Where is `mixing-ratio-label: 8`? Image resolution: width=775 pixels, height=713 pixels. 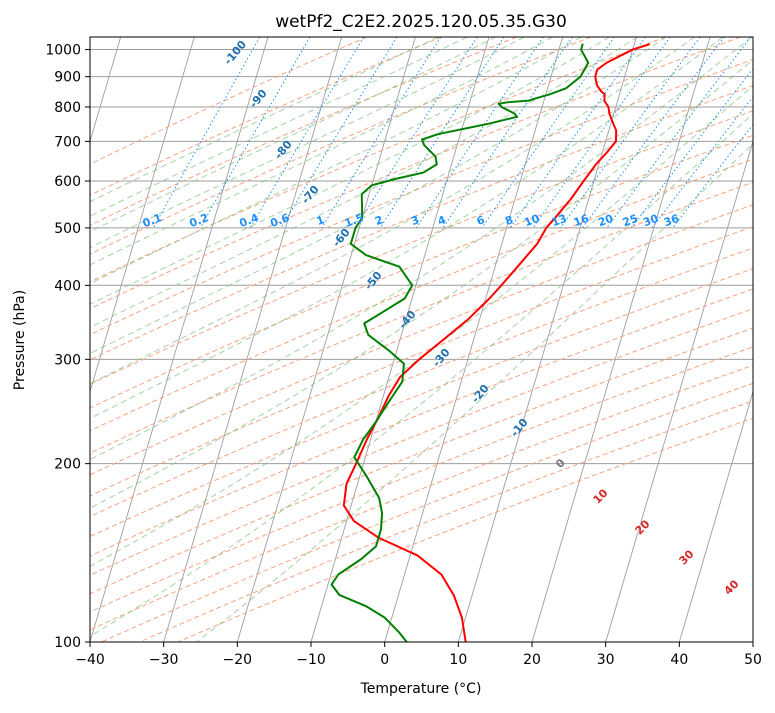
mixing-ratio-label: 8 is located at coordinates (509, 220).